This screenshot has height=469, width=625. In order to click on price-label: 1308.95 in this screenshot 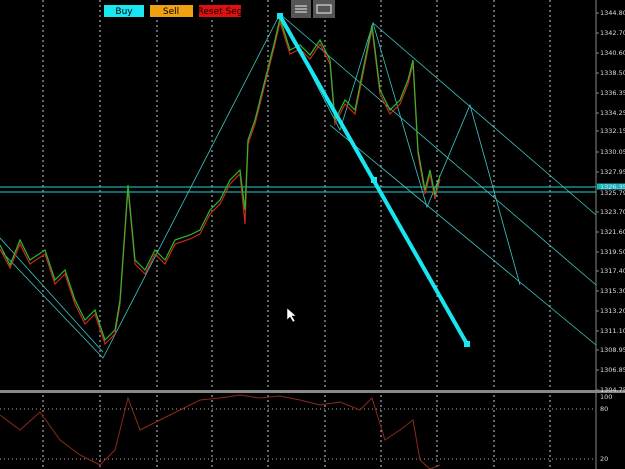, I will do `click(612, 350)`.